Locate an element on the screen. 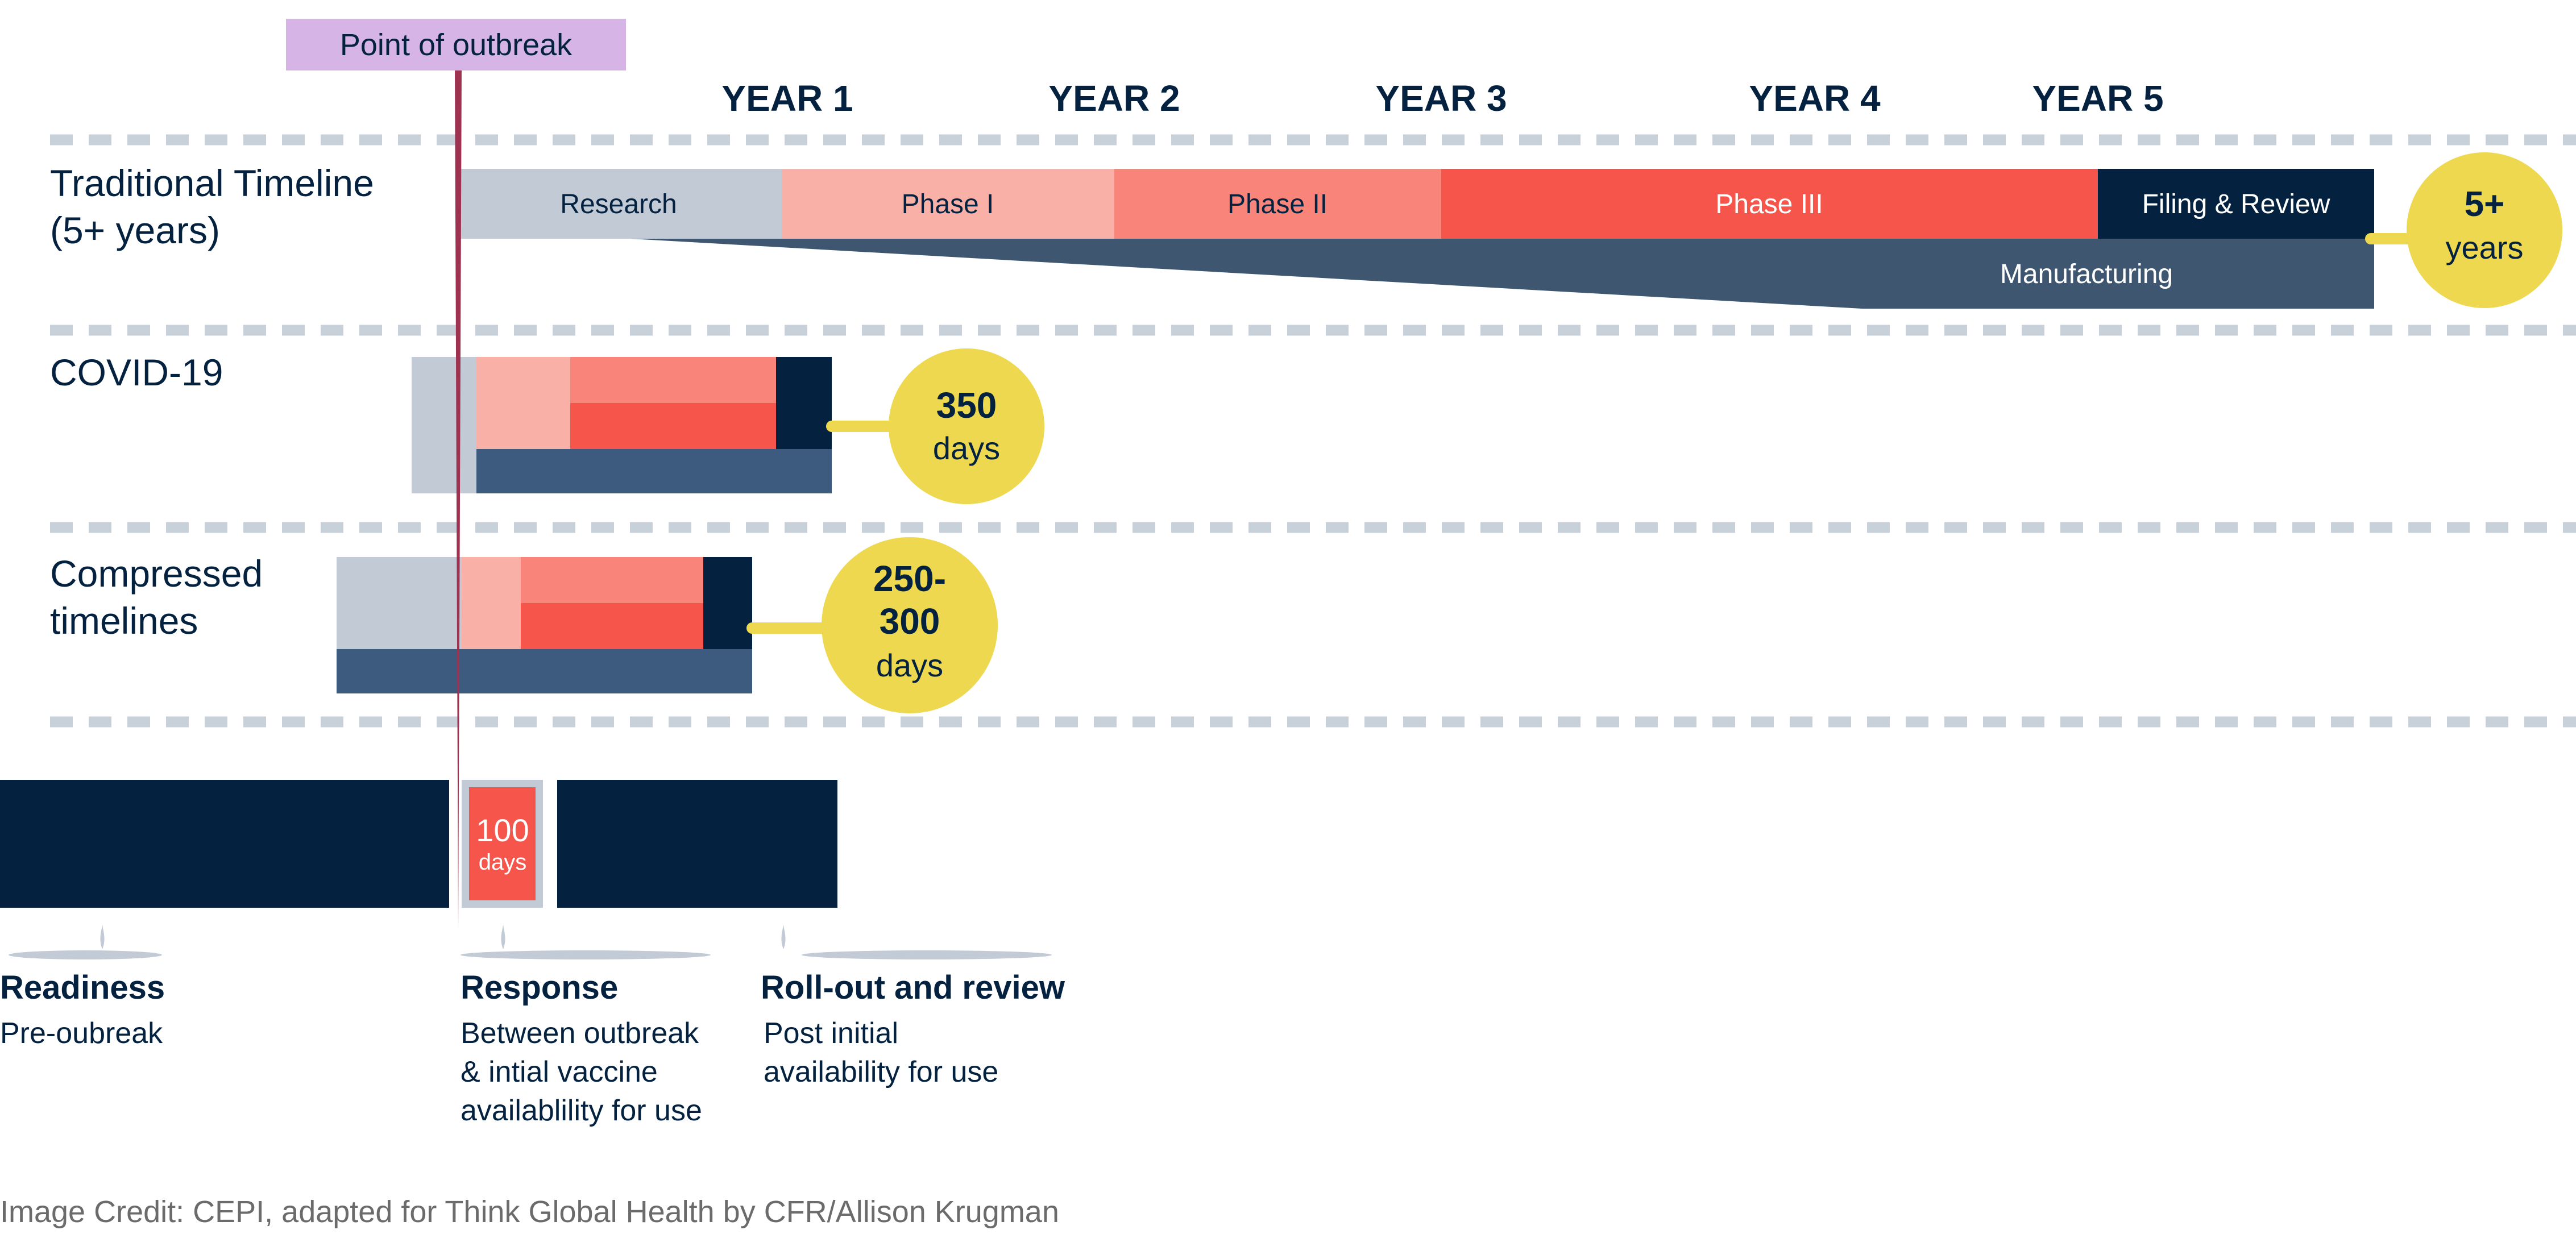 The width and height of the screenshot is (2576, 1234). compressed-phase3-bar is located at coordinates (612, 626).